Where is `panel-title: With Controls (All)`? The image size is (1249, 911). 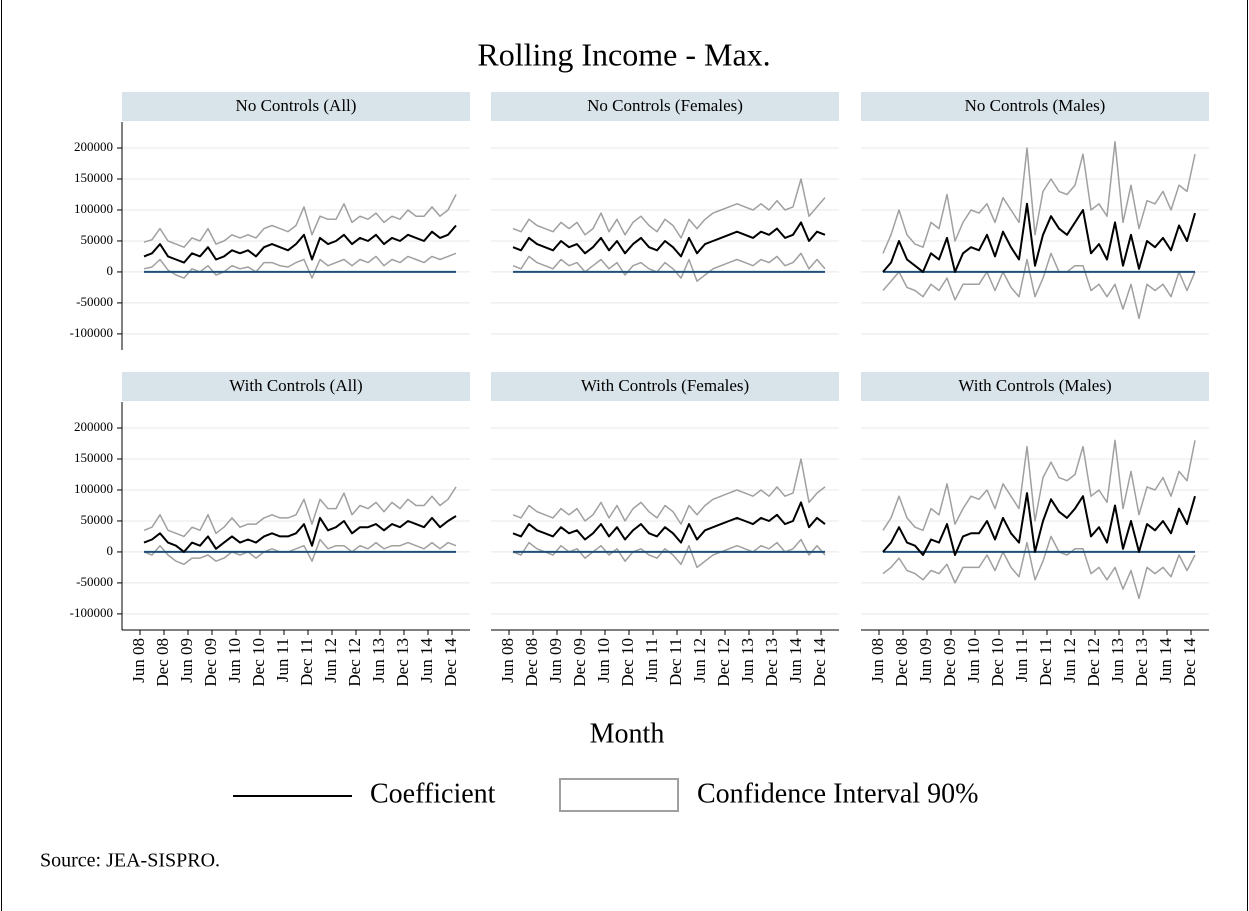 panel-title: With Controls (All) is located at coordinates (295, 385).